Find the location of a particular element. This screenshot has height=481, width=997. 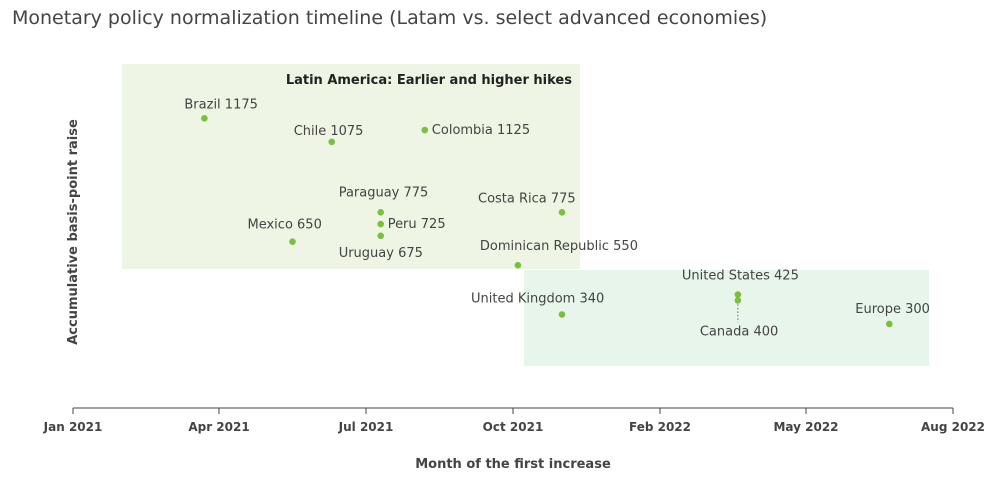

region-advanced is located at coordinates (726, 318).